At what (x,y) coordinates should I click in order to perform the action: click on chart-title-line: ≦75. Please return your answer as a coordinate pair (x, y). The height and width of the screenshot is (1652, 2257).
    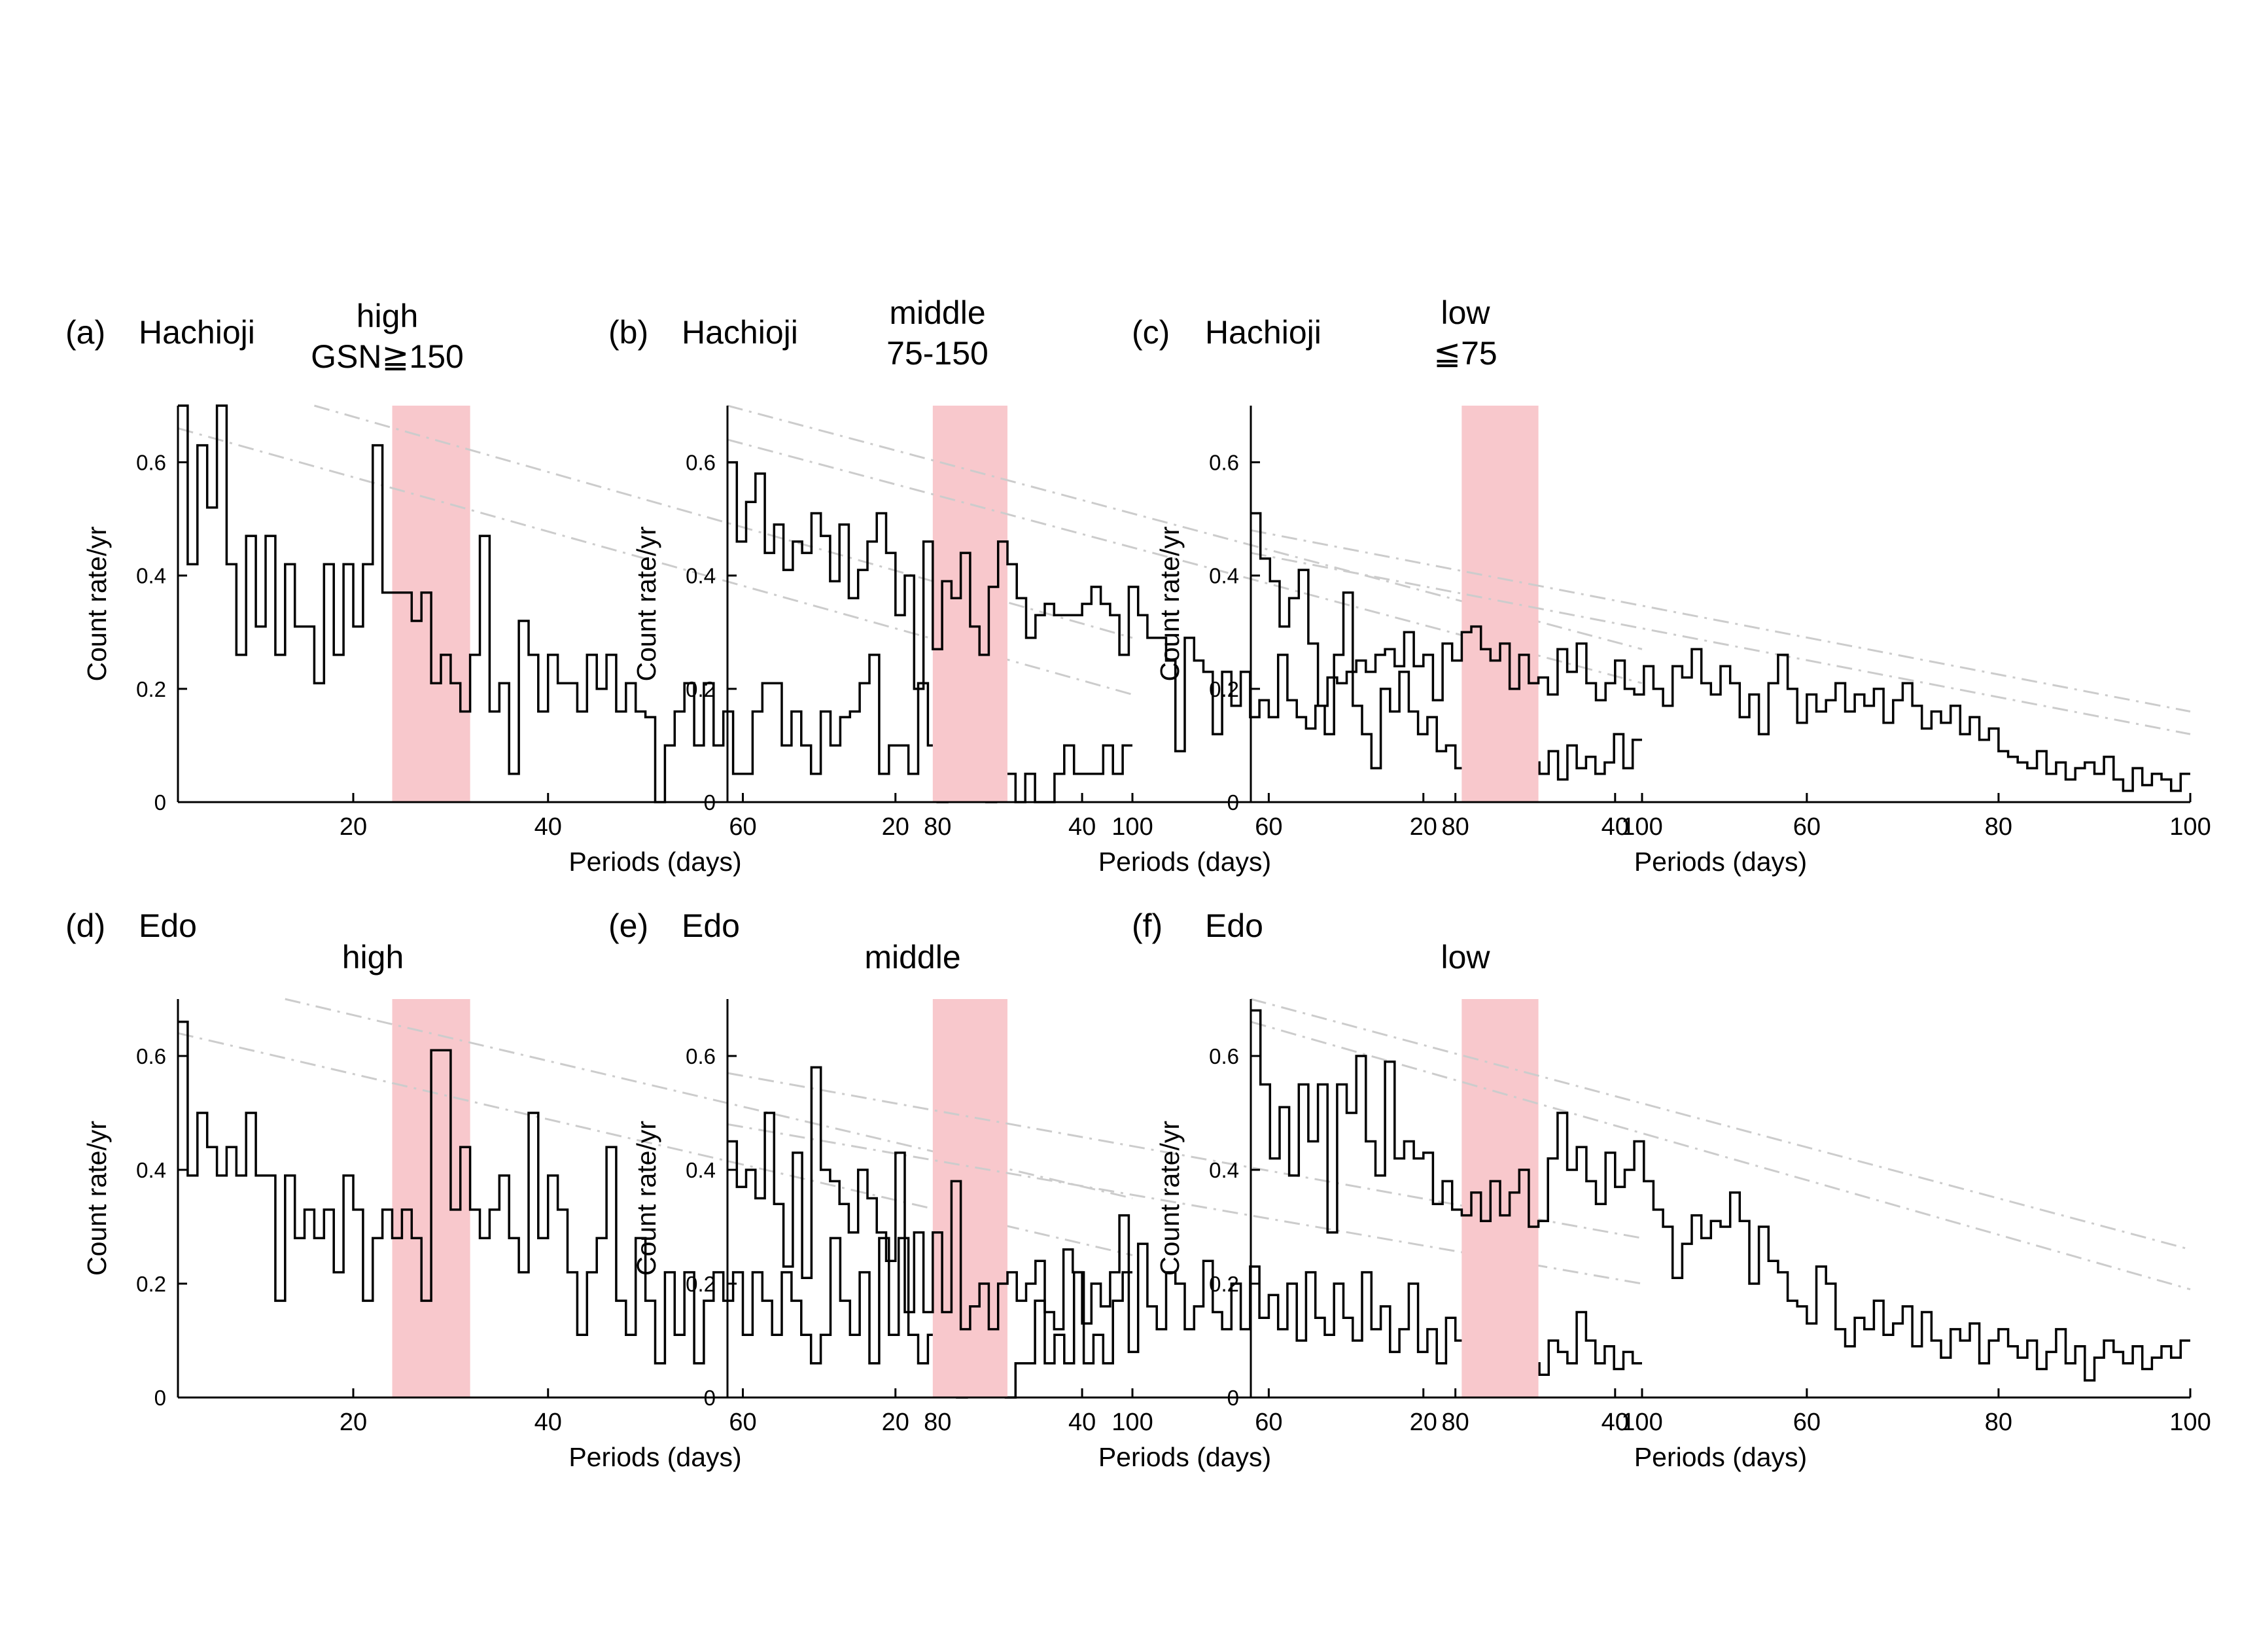
    Looking at the image, I should click on (1465, 354).